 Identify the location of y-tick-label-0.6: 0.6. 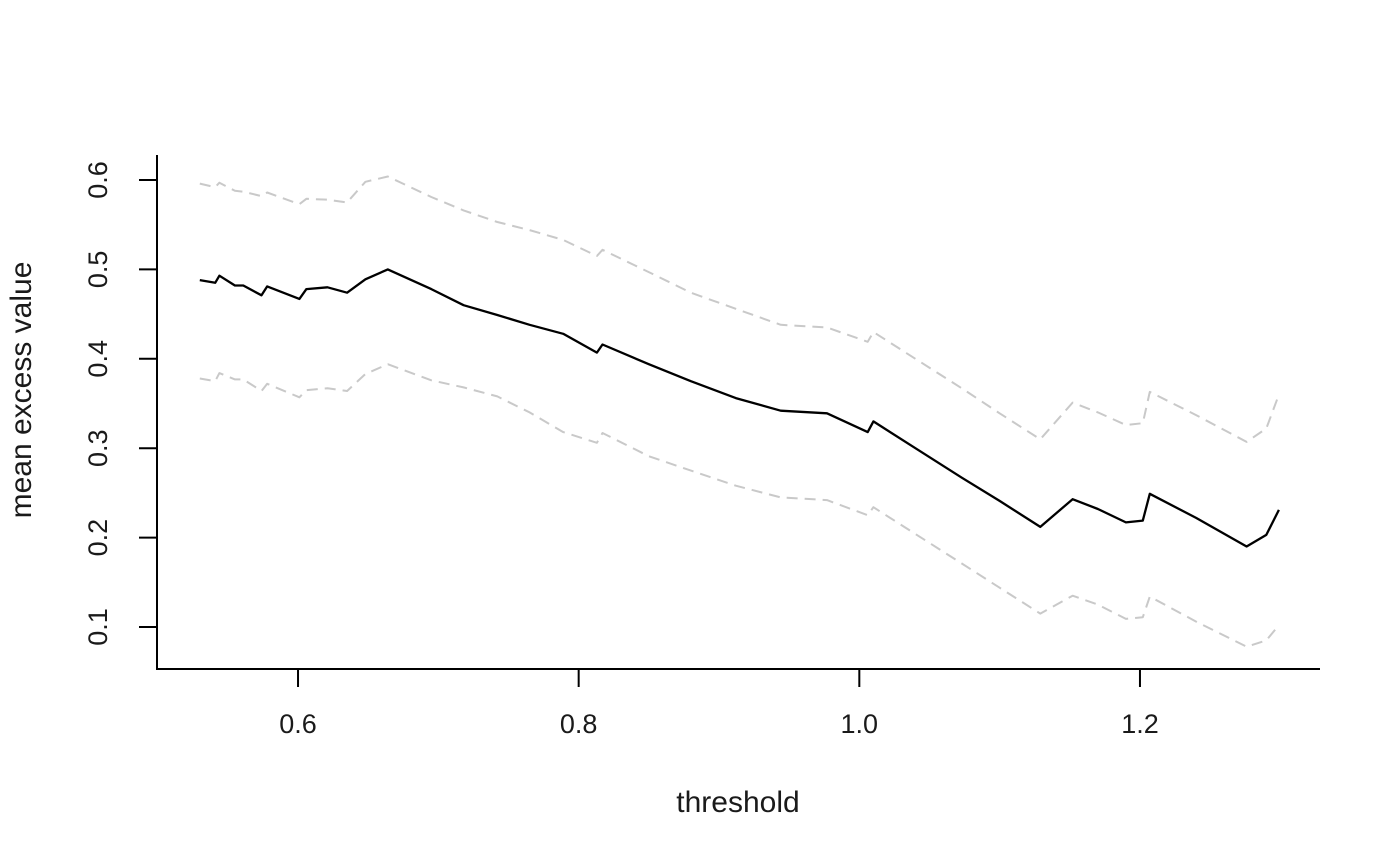
(98, 180).